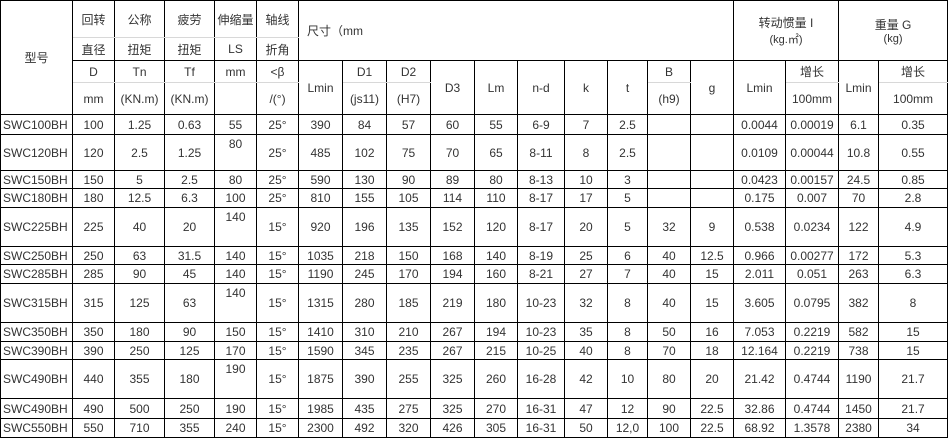 This screenshot has height=438, width=948. I want to click on header-d1: D1, so click(364, 71).